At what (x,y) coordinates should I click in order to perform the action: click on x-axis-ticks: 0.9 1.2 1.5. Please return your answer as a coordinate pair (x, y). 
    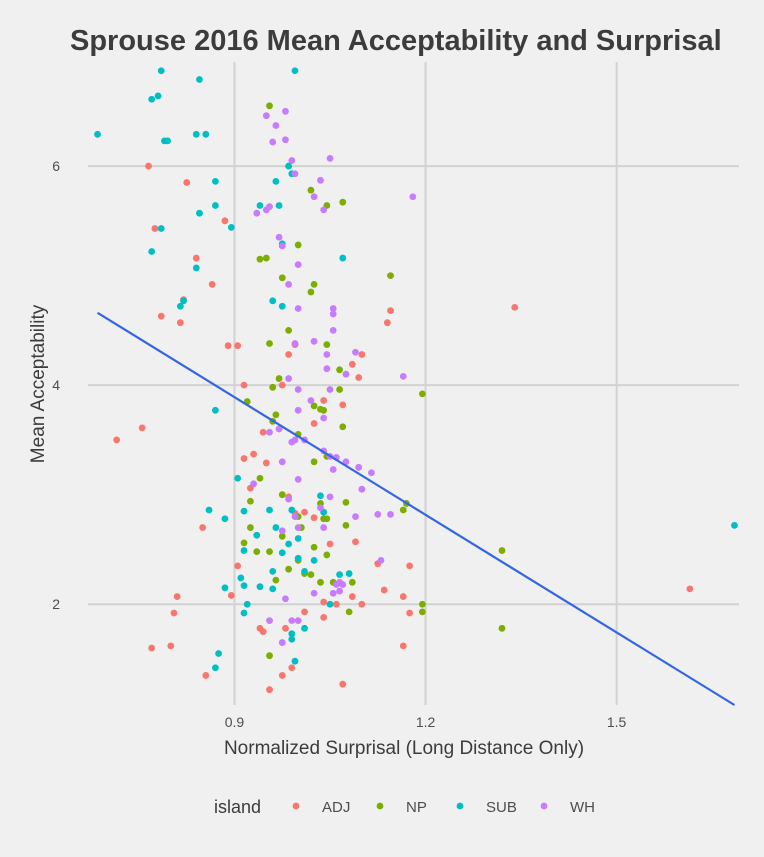
    Looking at the image, I should click on (426, 722).